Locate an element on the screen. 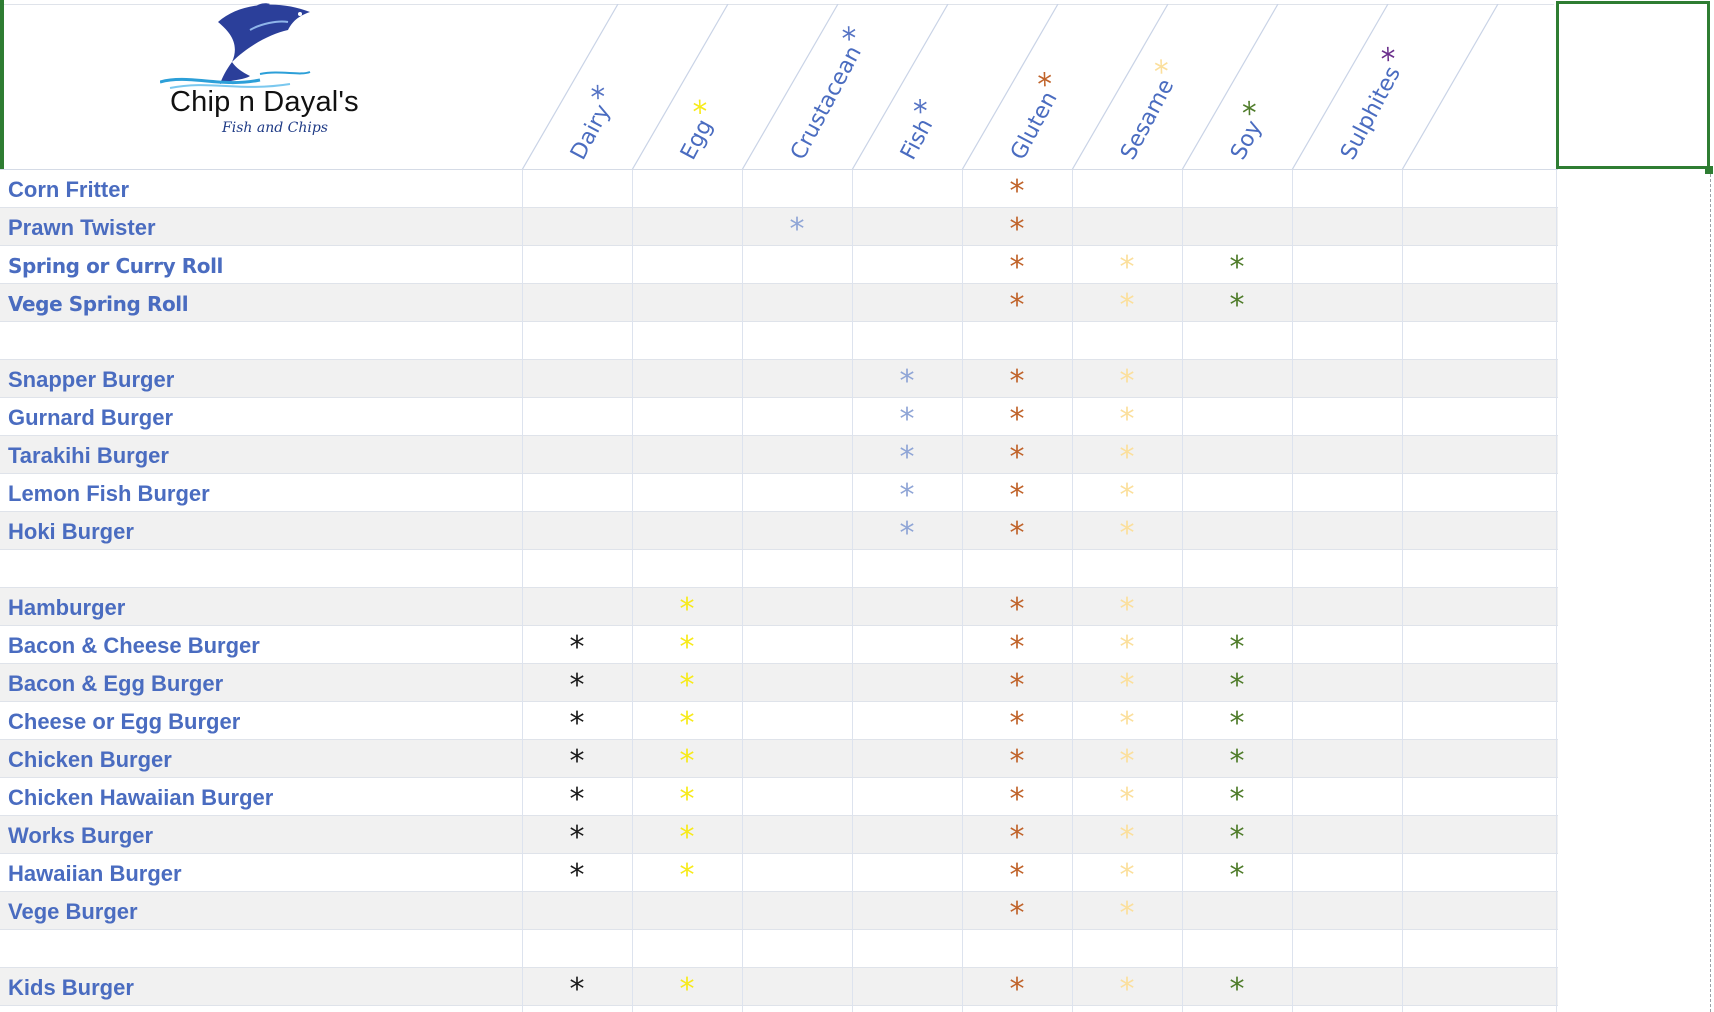  menu-item-name: Hamburger is located at coordinates (67, 607).